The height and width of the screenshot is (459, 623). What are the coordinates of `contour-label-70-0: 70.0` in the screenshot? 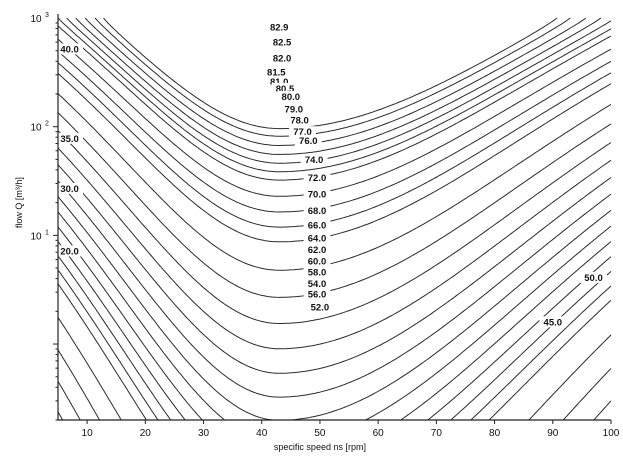 It's located at (317, 195).